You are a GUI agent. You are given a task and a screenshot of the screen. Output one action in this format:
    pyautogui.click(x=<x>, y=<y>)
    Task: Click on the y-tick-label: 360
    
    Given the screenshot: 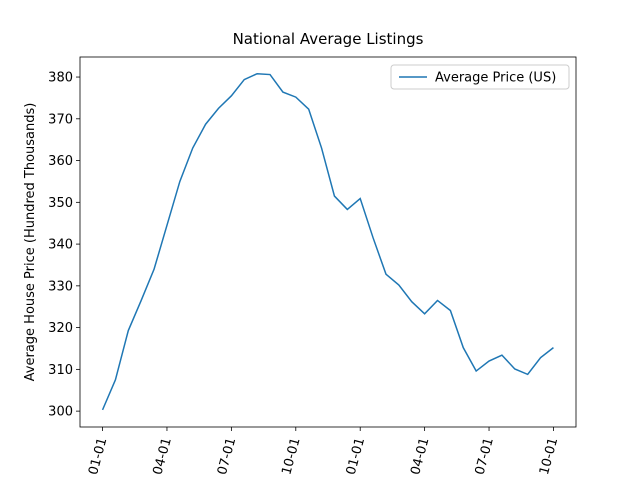 What is the action you would take?
    pyautogui.click(x=60, y=161)
    